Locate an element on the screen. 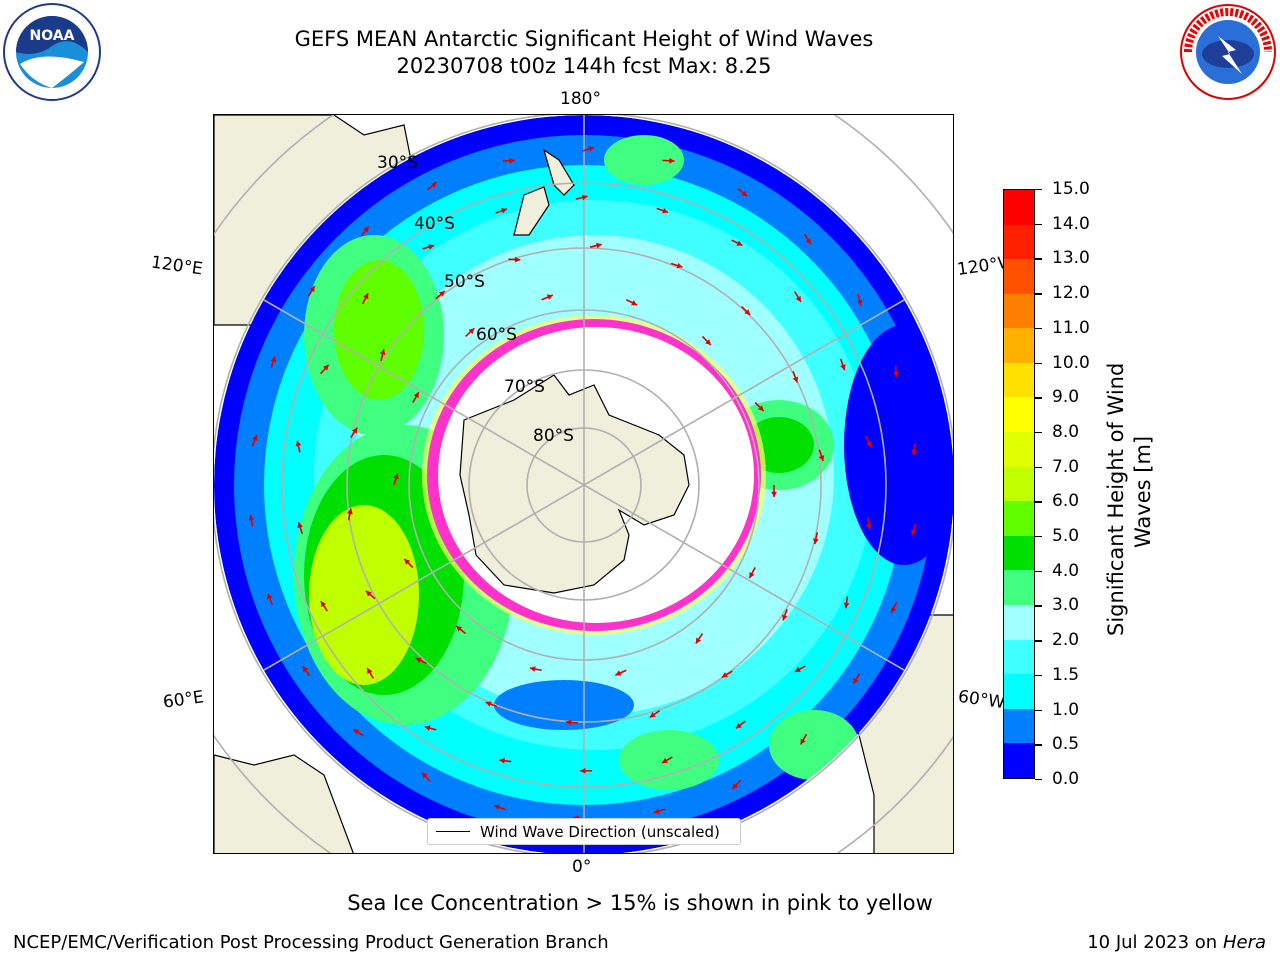  nws-logo is located at coordinates (1228, 52).